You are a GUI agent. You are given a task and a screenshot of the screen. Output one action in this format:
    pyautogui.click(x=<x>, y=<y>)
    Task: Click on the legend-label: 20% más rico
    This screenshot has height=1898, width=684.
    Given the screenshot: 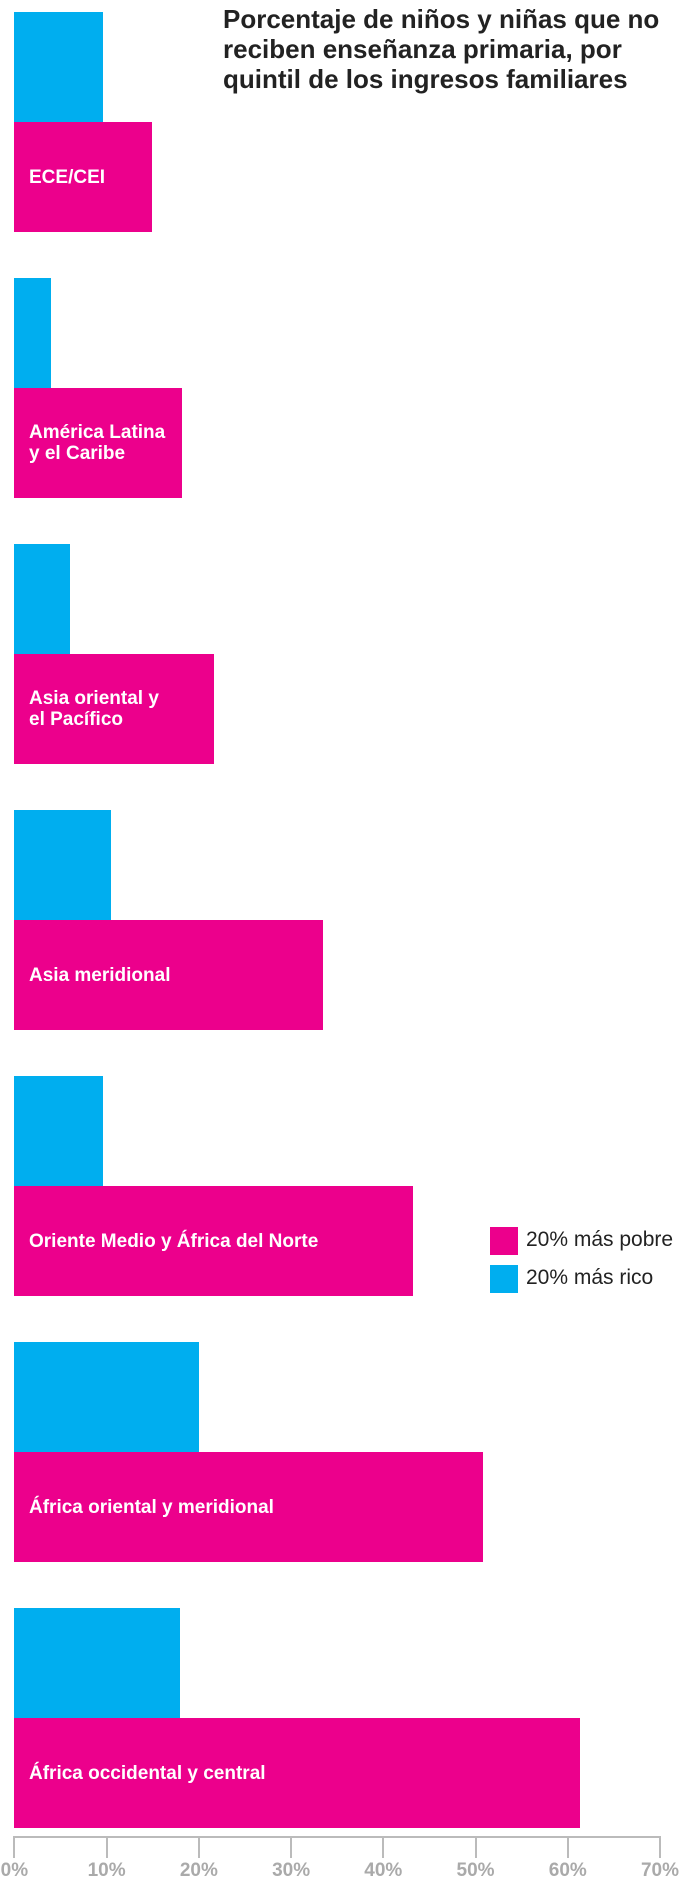 What is the action you would take?
    pyautogui.click(x=590, y=1277)
    